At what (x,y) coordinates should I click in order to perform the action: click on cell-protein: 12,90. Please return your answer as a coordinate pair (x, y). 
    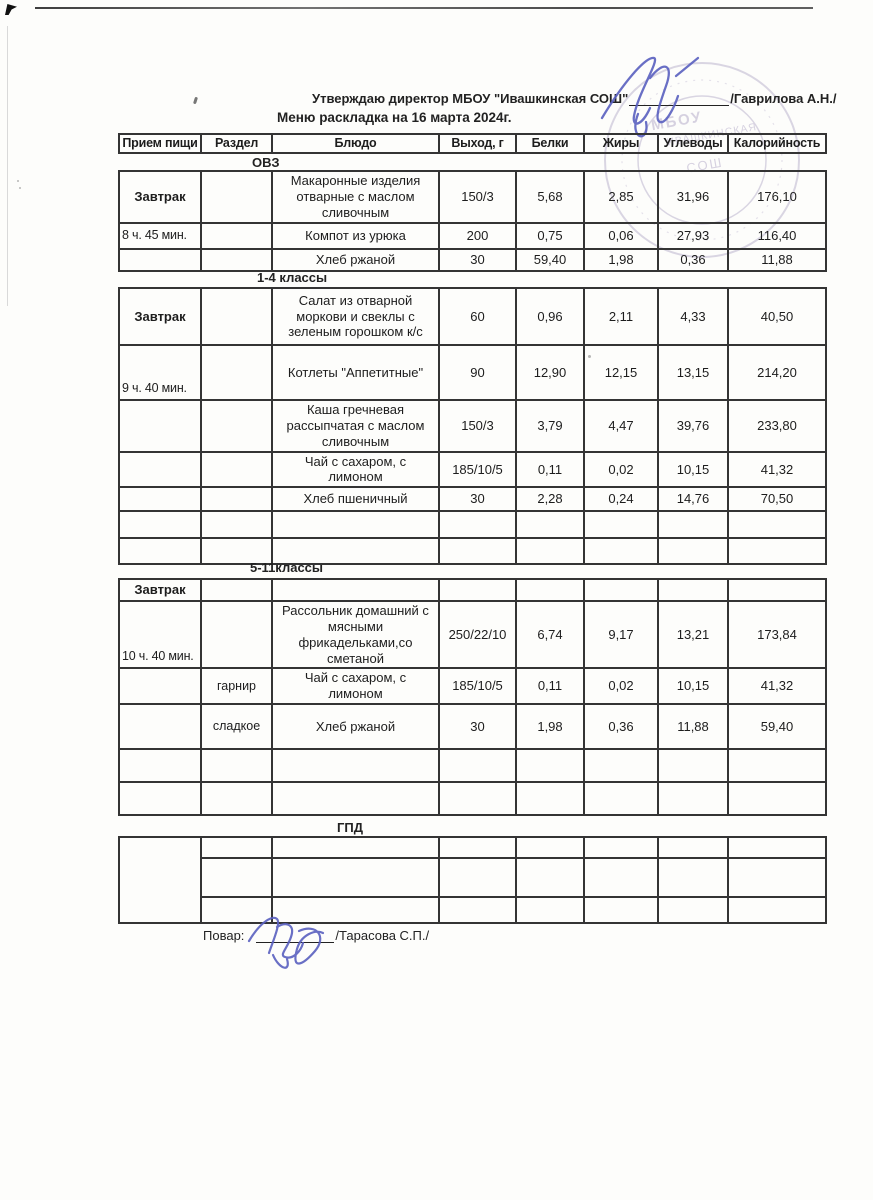
    Looking at the image, I should click on (550, 372).